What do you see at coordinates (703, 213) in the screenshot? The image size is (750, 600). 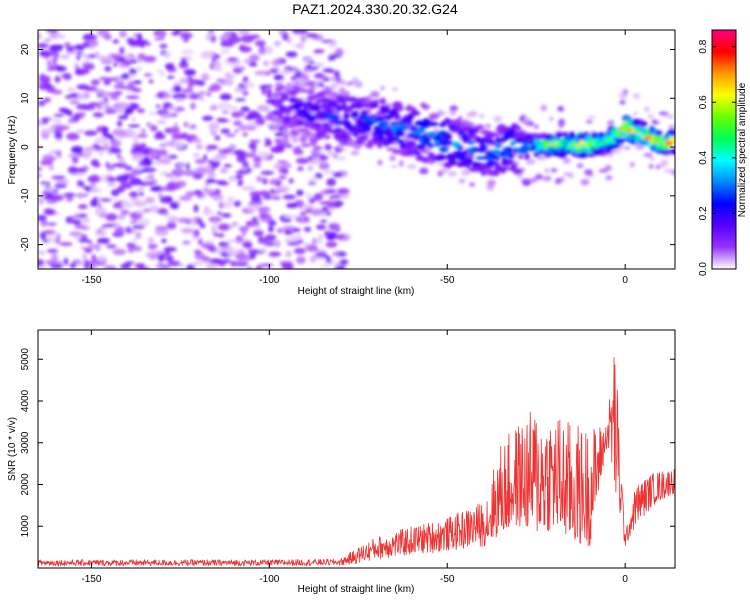 I see `colorbar-tick-label: 0.2` at bounding box center [703, 213].